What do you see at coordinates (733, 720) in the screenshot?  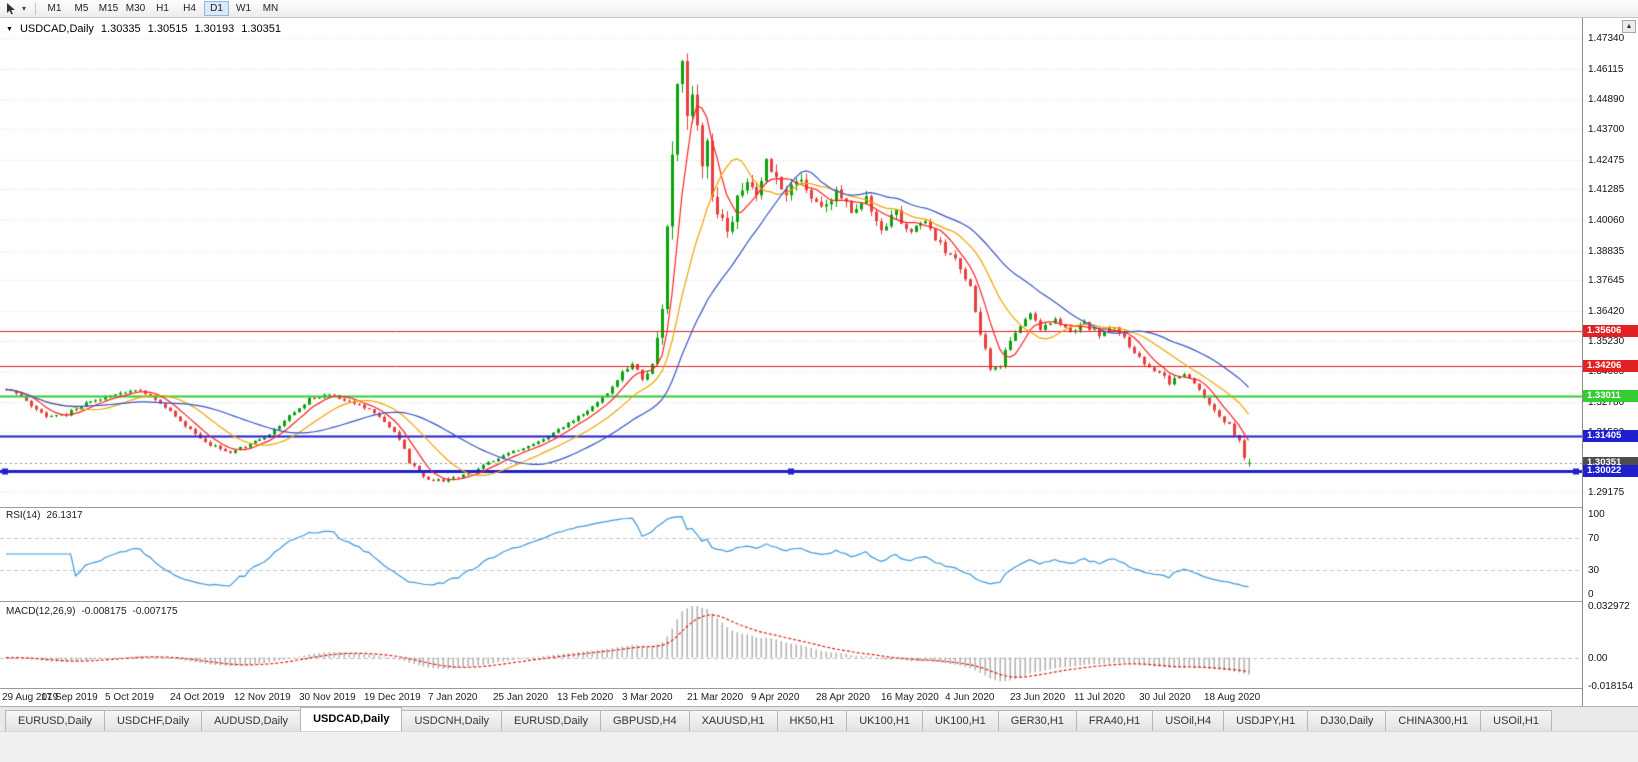 I see `chart-tab-xauusd-h1: XAUUSD,H1` at bounding box center [733, 720].